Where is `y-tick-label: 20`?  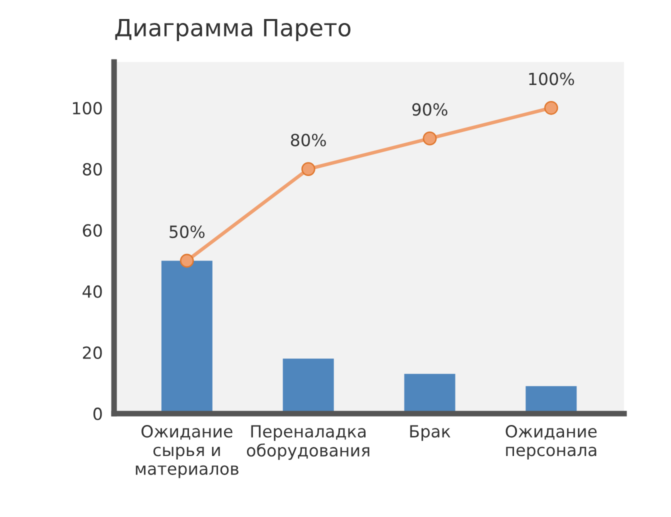
y-tick-label: 20 is located at coordinates (92, 353).